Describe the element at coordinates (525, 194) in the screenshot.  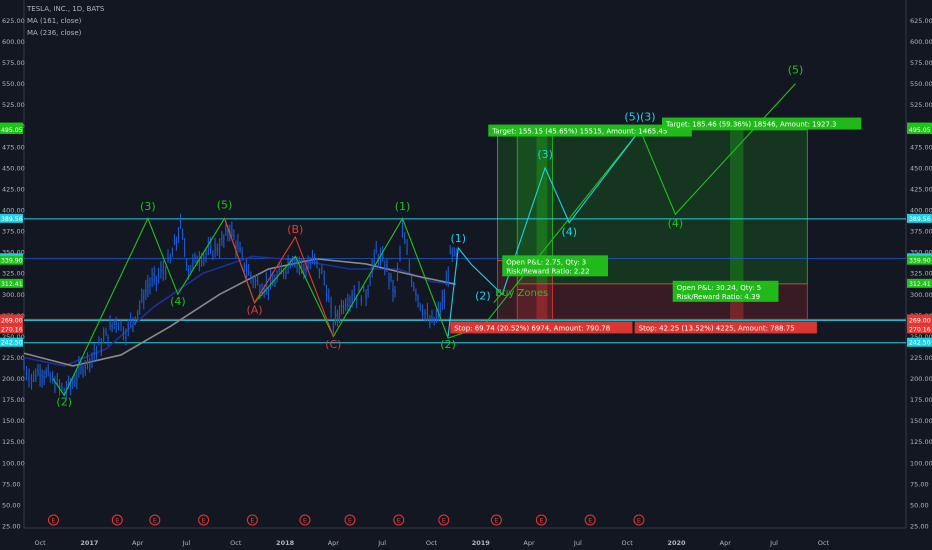
I see `target-zone` at that location.